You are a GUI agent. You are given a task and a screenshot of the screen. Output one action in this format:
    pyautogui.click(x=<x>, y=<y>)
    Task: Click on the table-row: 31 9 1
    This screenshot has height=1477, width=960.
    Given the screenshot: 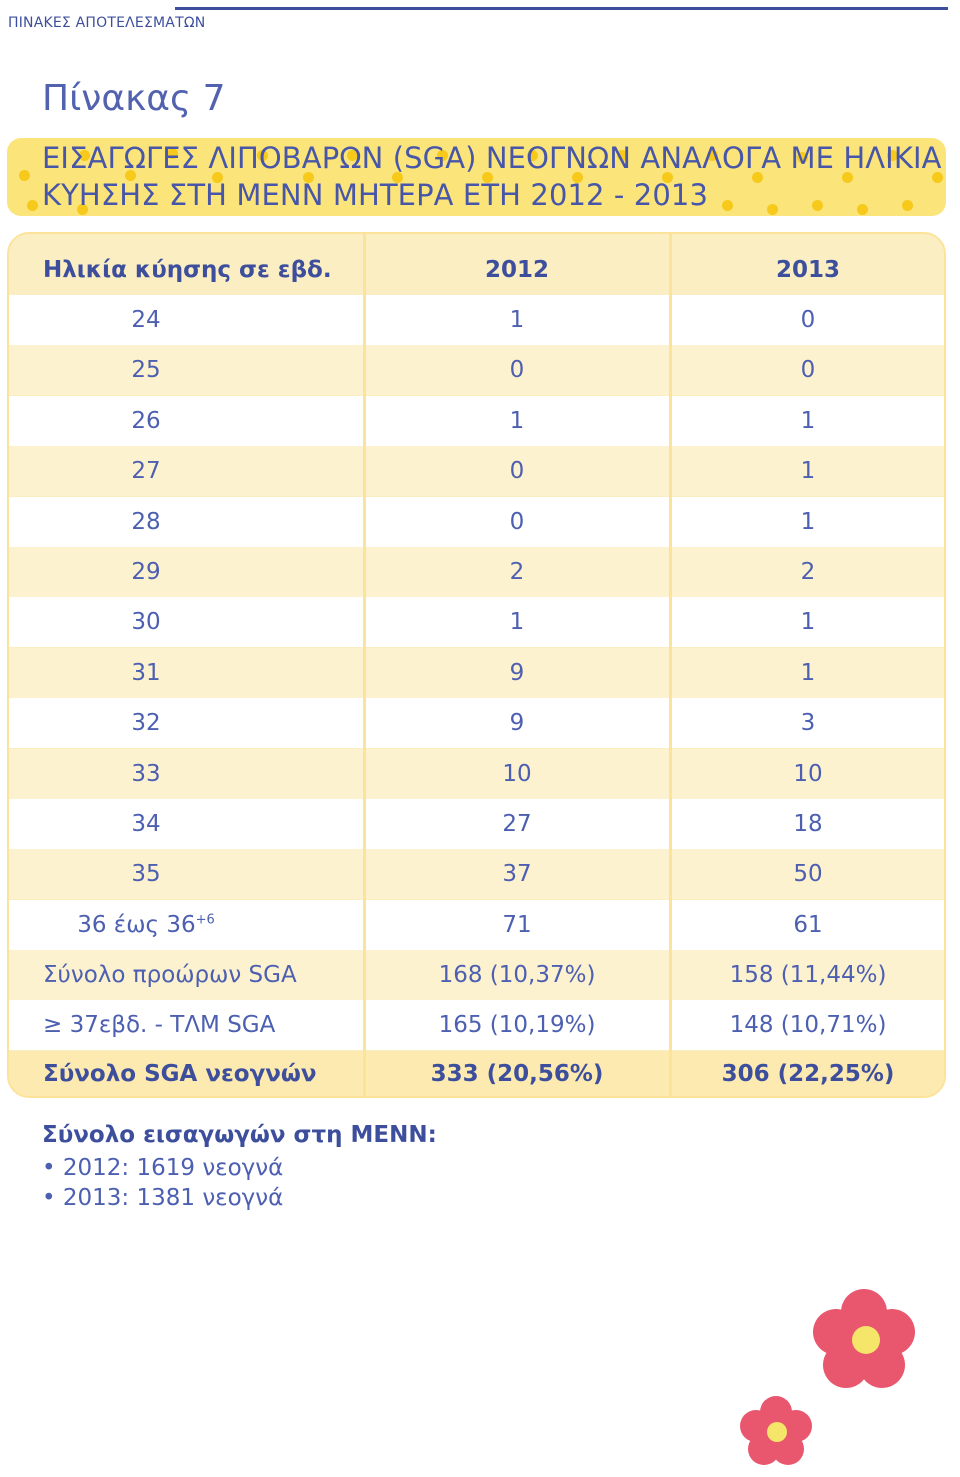 What is the action you would take?
    pyautogui.click(x=476, y=672)
    